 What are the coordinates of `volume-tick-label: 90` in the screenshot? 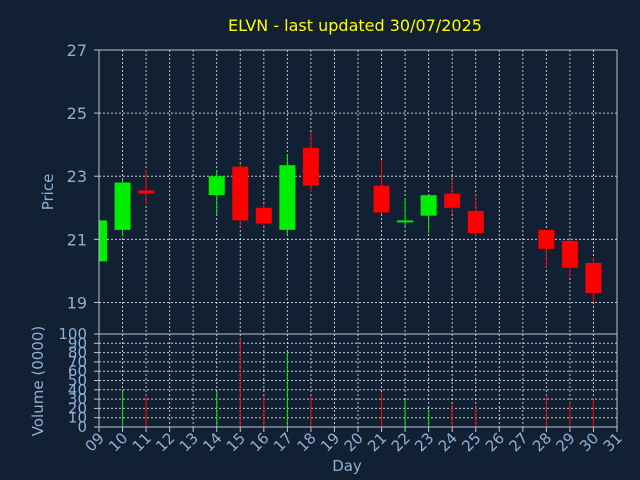 It's located at (77, 343).